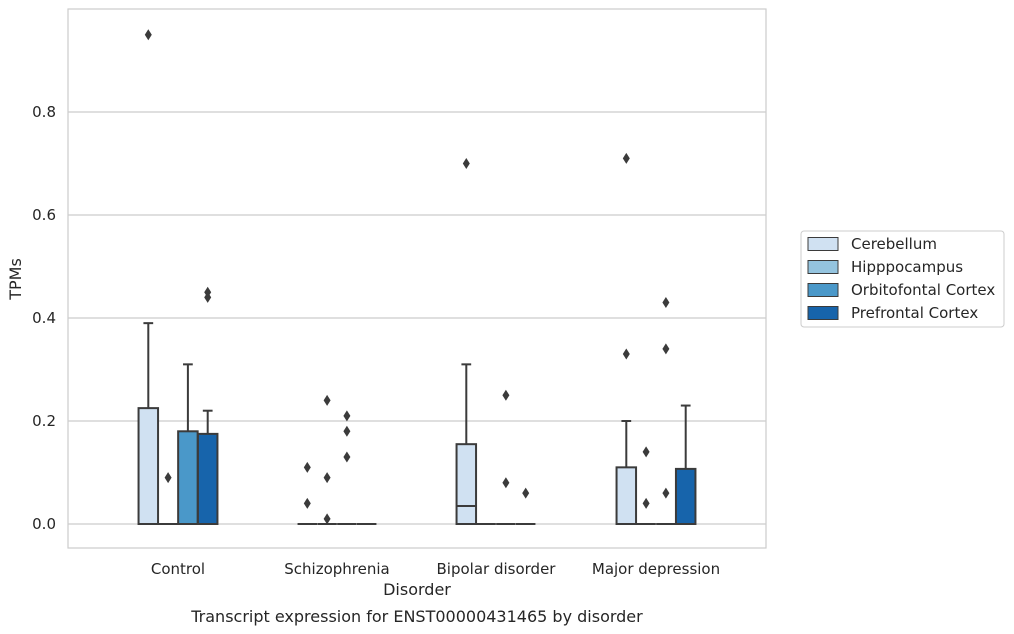 Image resolution: width=1014 pixels, height=634 pixels. I want to click on legend-item: Orbitofontal Cortex, so click(901, 290).